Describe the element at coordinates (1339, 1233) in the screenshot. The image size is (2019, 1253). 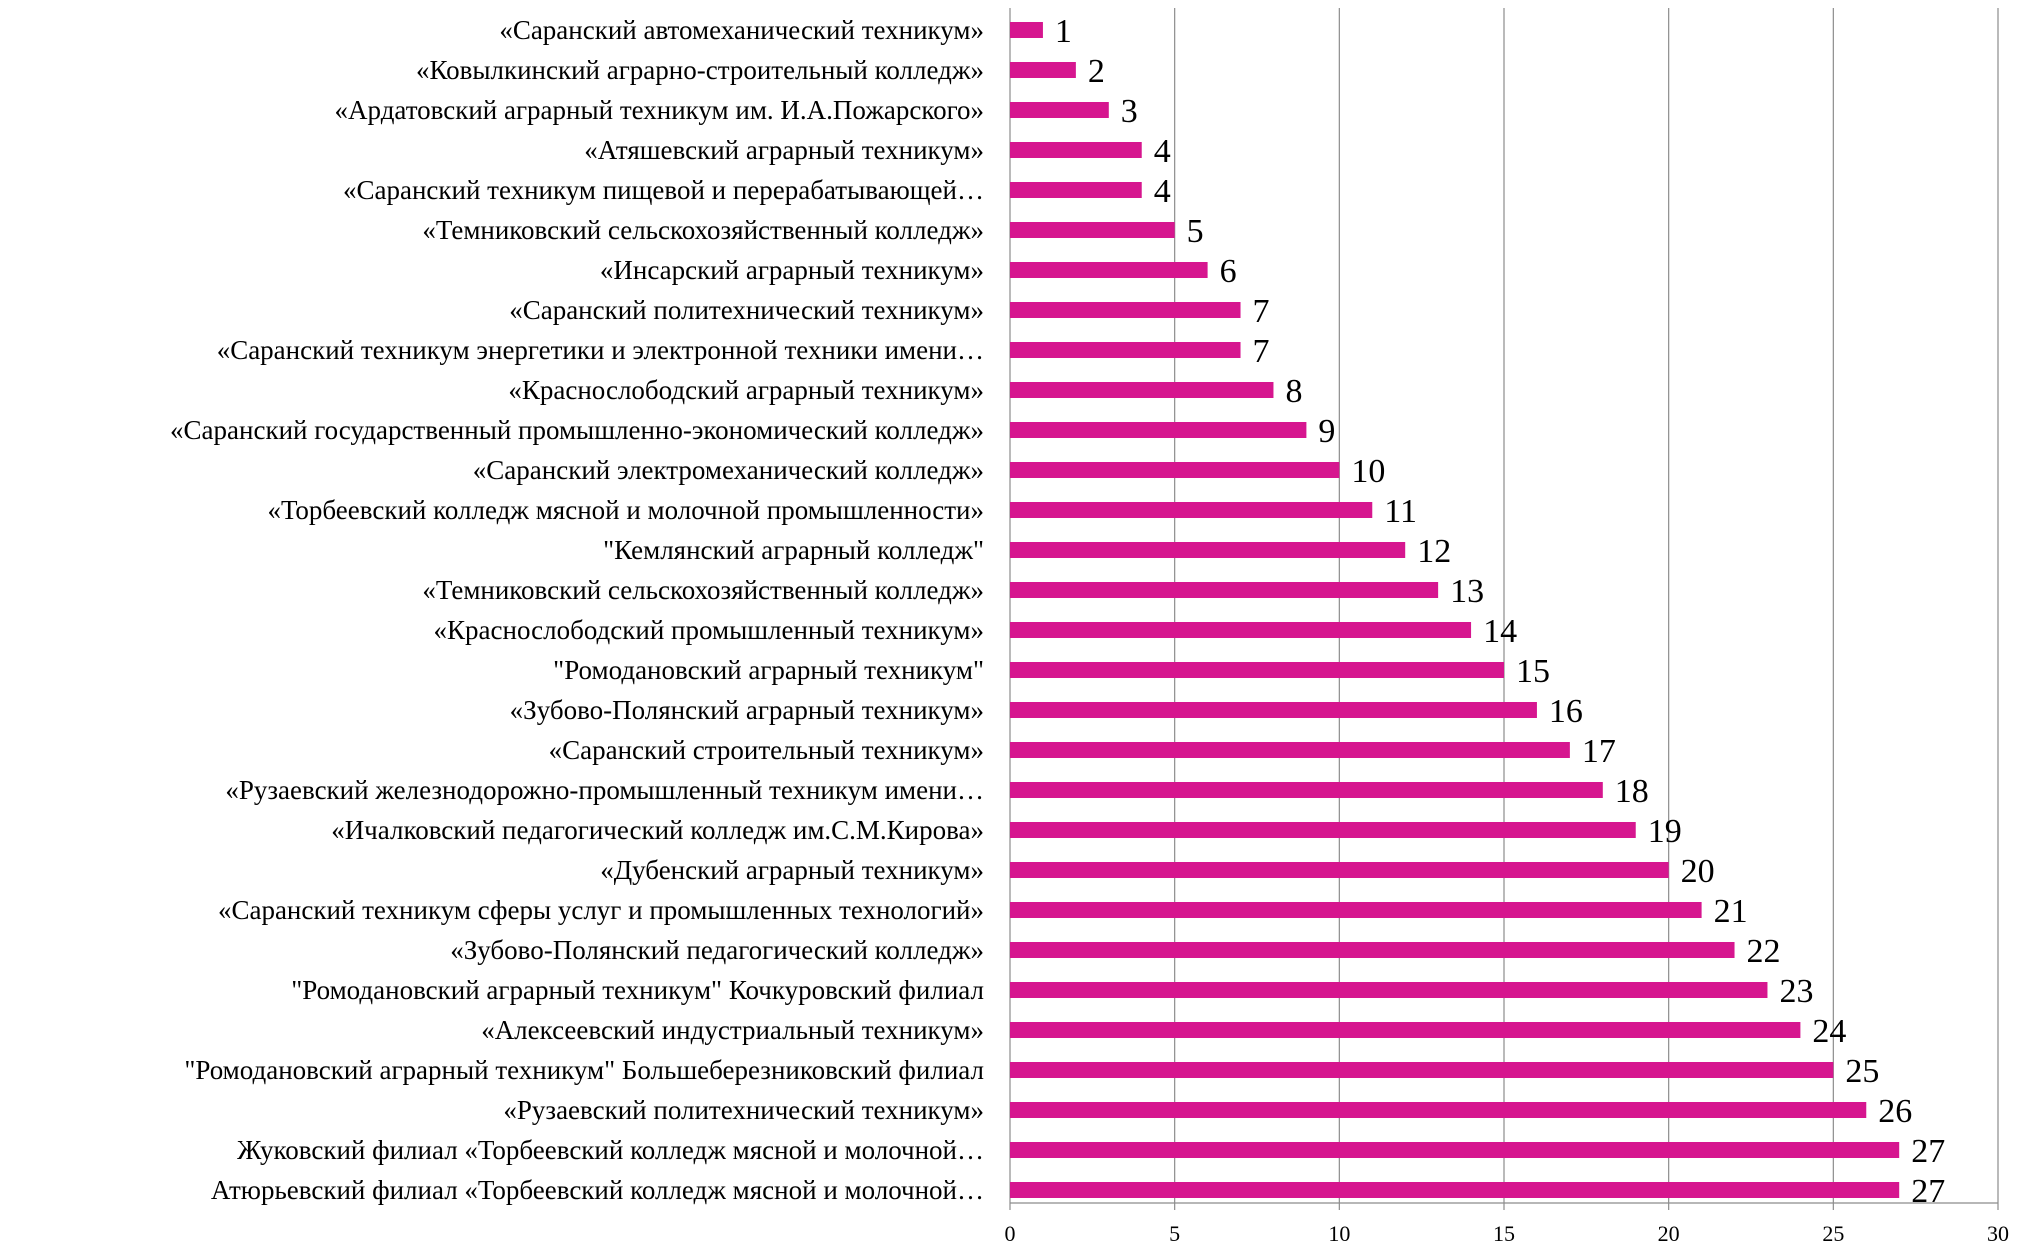
I see `x-tick-label: 10` at that location.